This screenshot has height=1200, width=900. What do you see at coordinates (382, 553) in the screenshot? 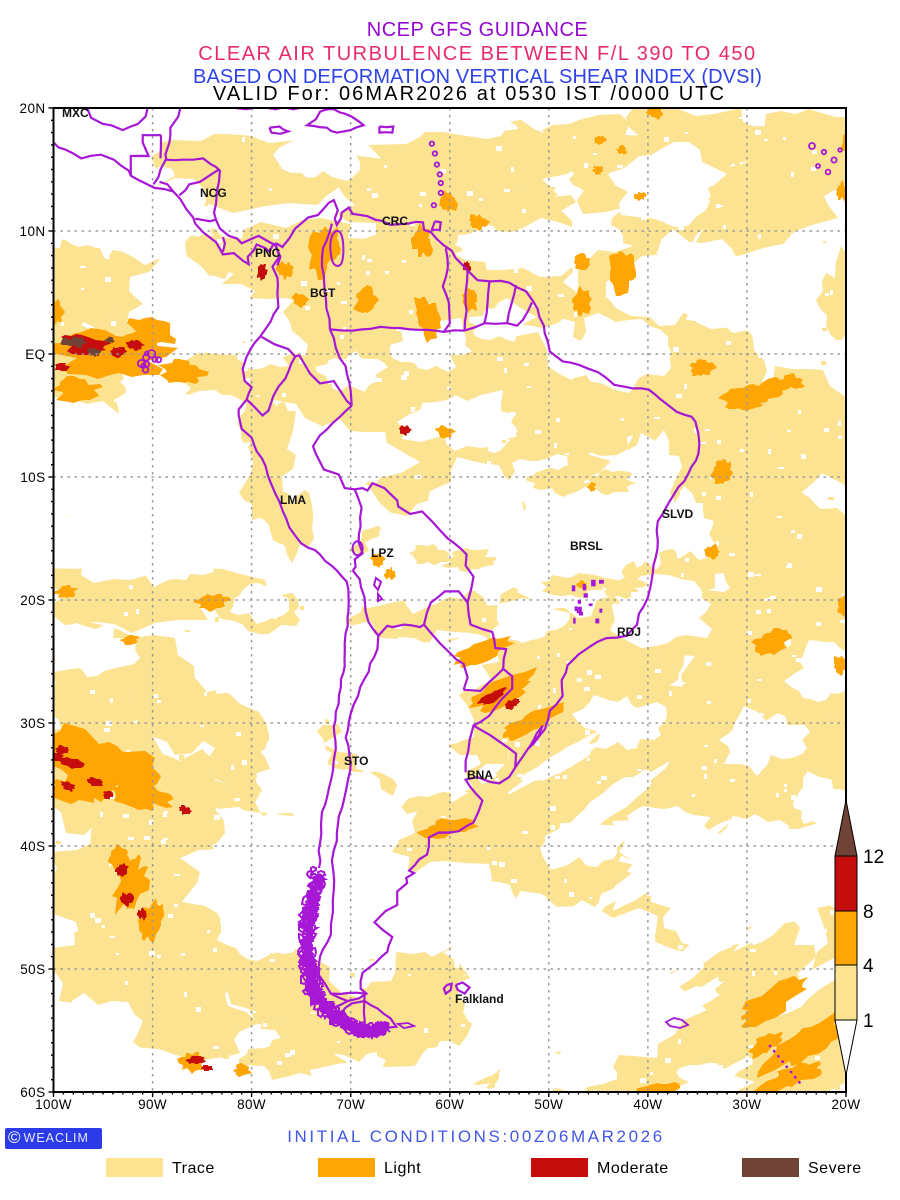
I see `svg-text: LPZ` at bounding box center [382, 553].